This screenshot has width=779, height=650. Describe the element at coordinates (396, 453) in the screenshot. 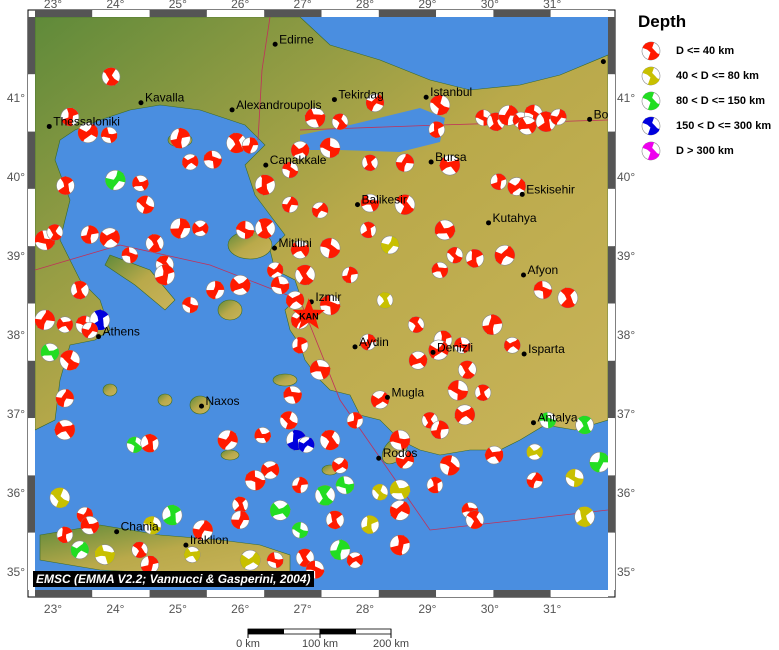

I see `city-rodos: Rodos` at that location.